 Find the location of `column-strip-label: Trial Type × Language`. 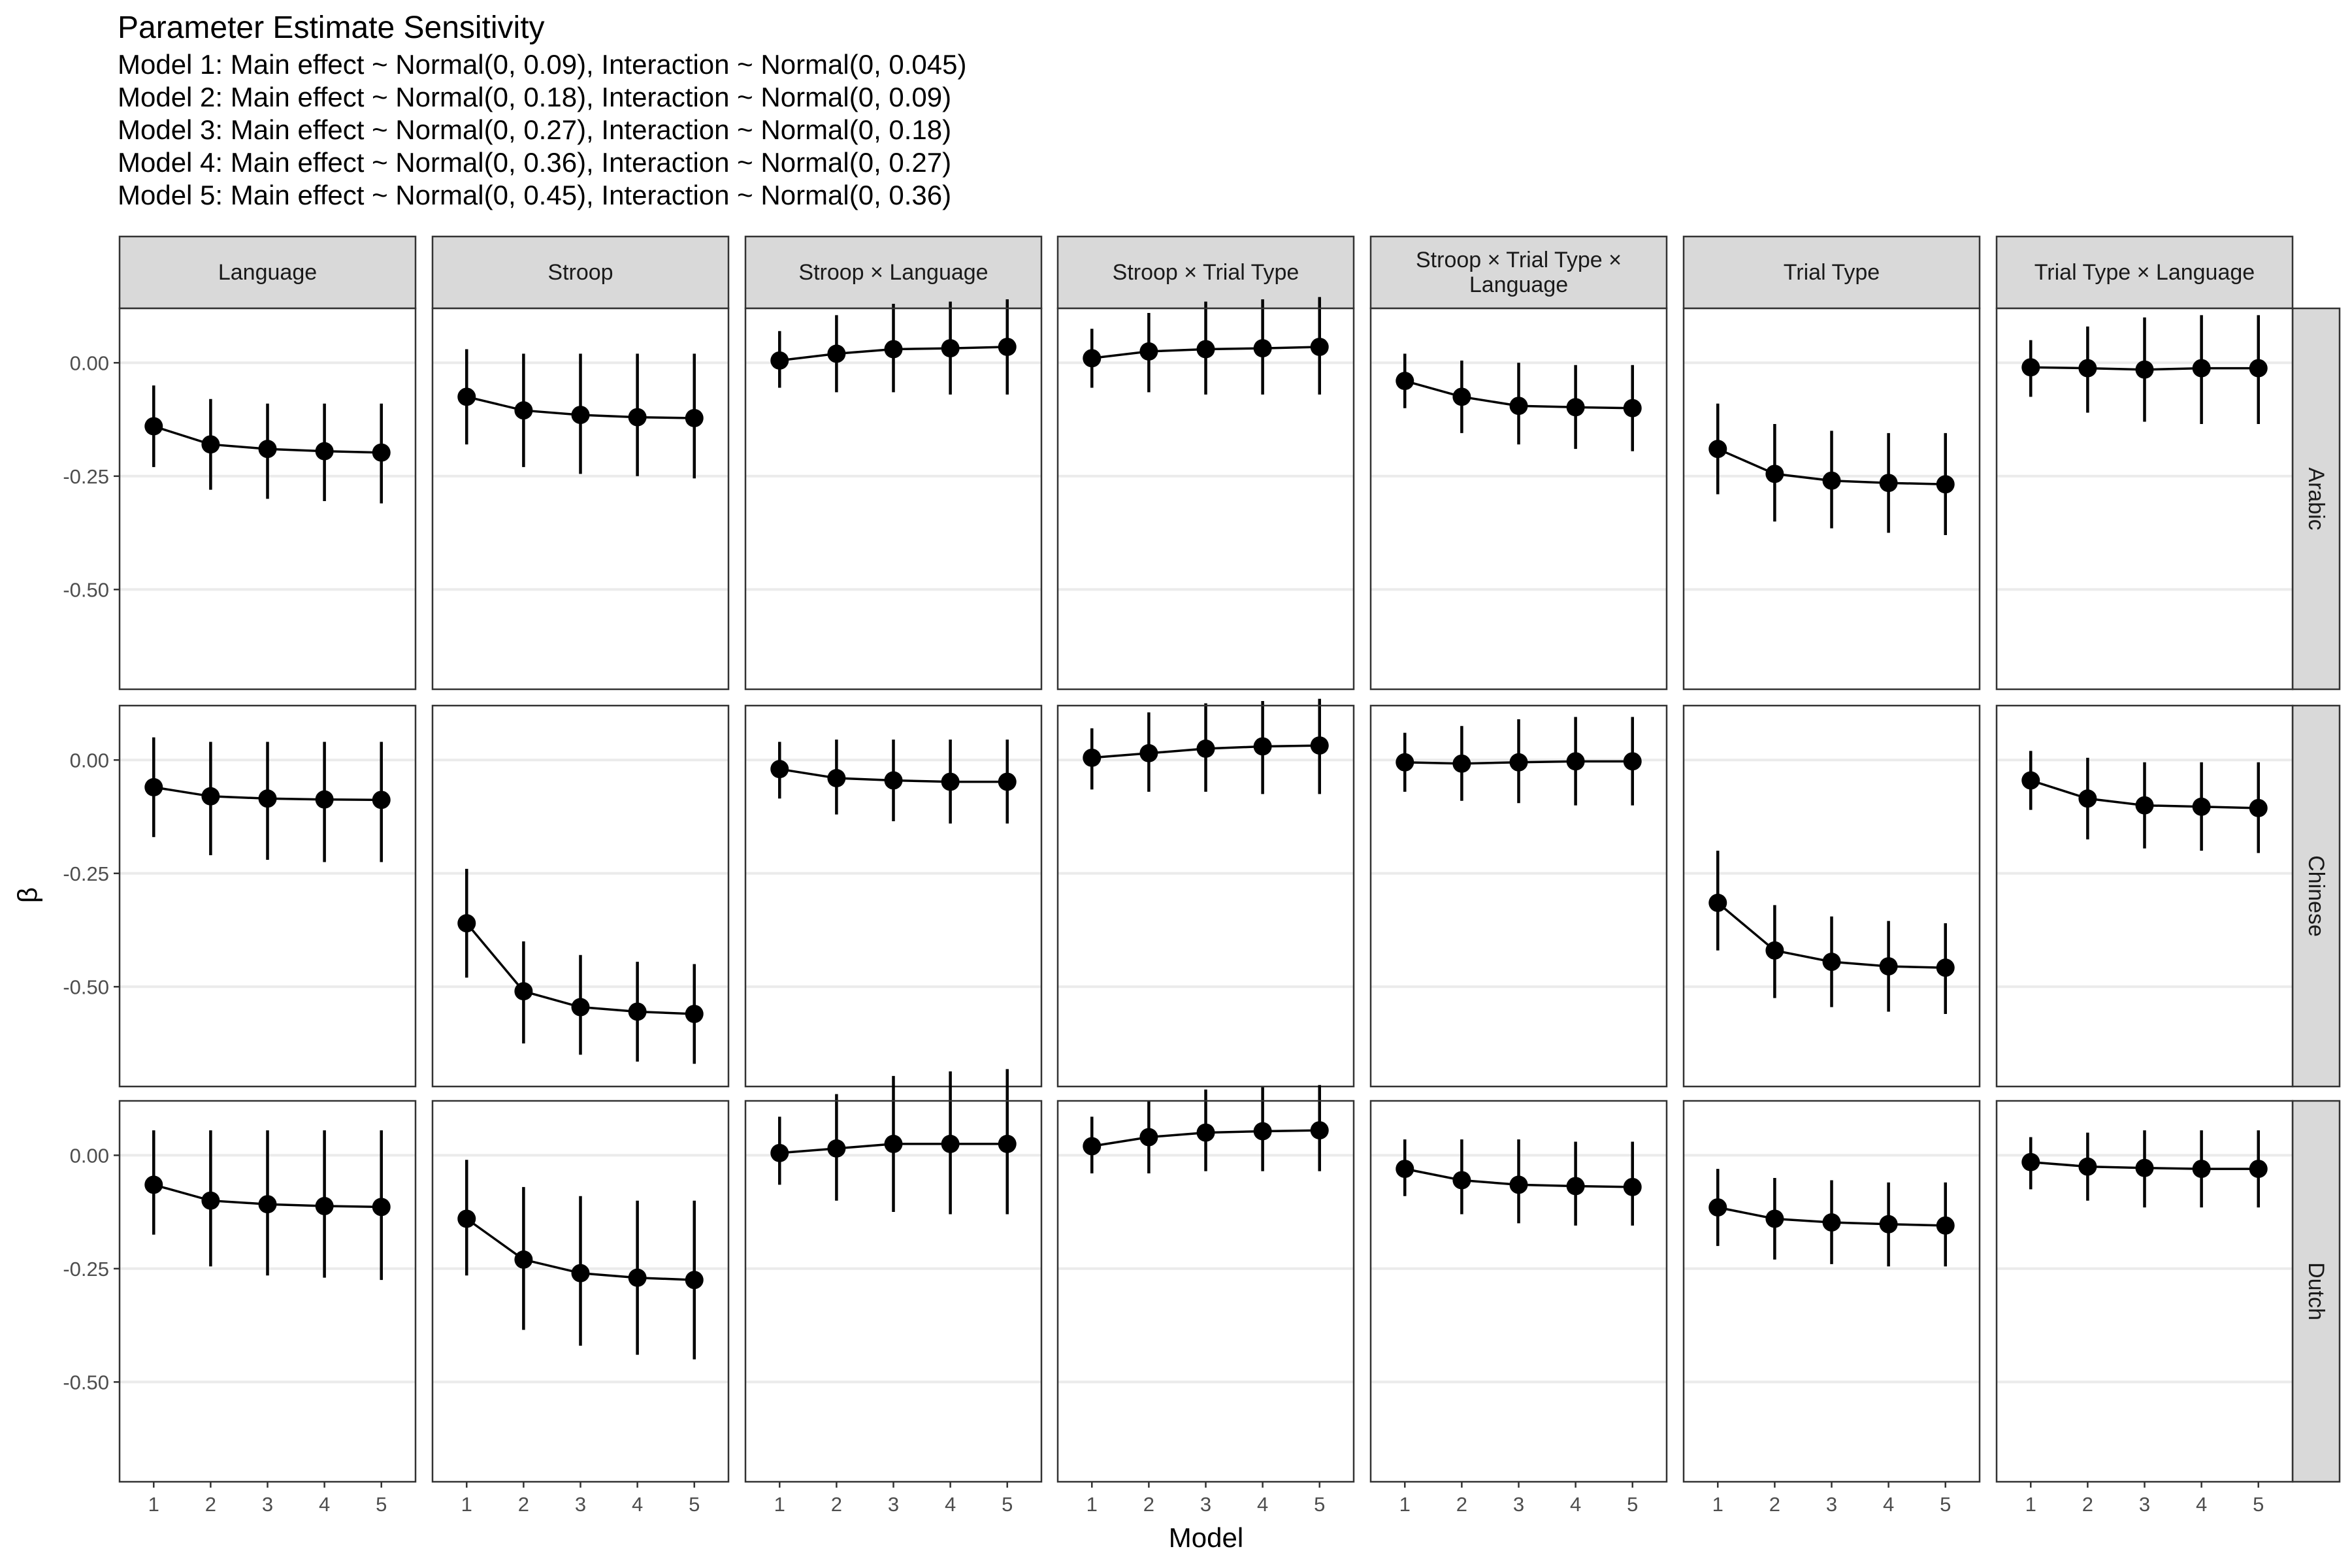

column-strip-label: Trial Type × Language is located at coordinates (2144, 272).